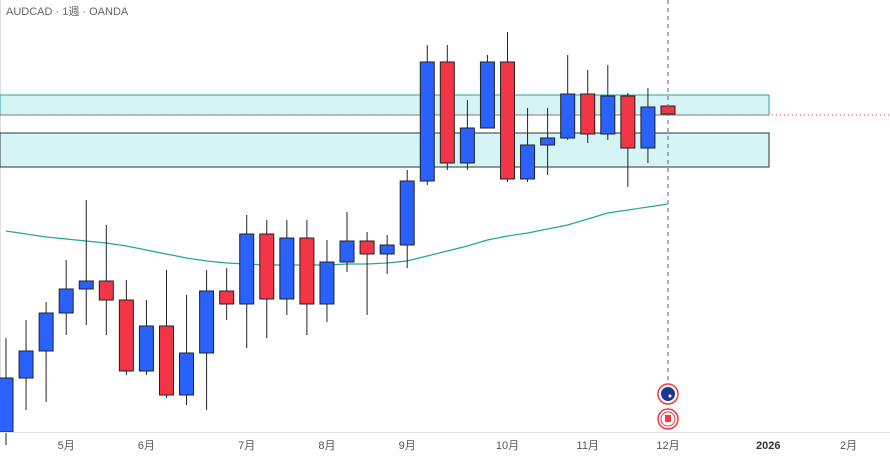 Image resolution: width=890 pixels, height=458 pixels. What do you see at coordinates (848, 446) in the screenshot?
I see `x-tick-label: 2月` at bounding box center [848, 446].